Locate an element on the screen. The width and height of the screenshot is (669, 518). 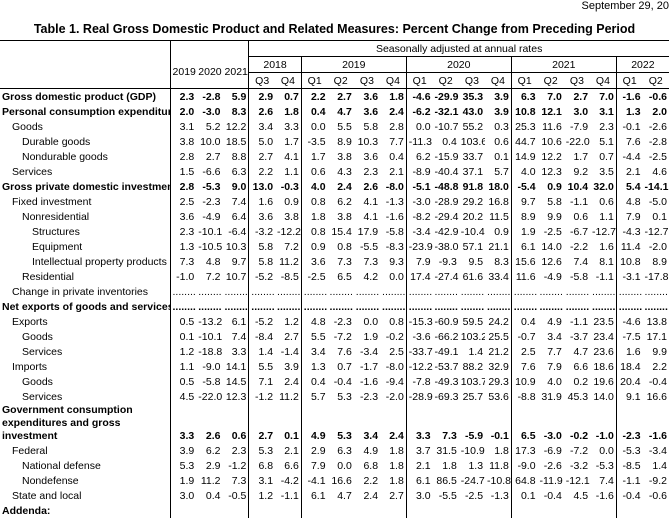
value-cell: 14.1 is located at coordinates (236, 366).